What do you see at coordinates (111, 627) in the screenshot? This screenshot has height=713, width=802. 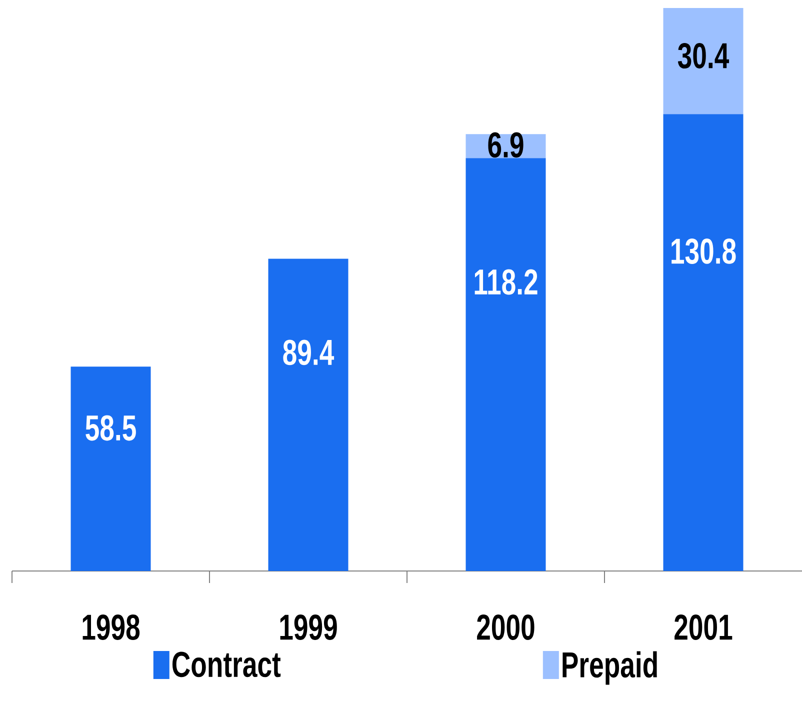 I see `x-tick-label: 1998` at bounding box center [111, 627].